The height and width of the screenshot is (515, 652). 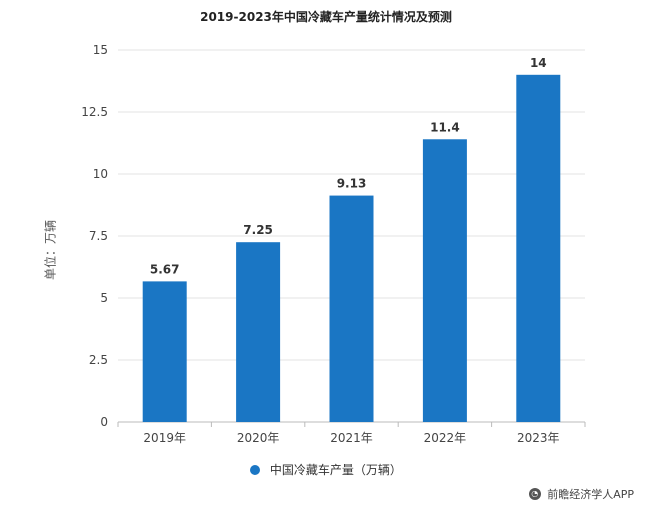 I want to click on data-label: 14, so click(x=538, y=63).